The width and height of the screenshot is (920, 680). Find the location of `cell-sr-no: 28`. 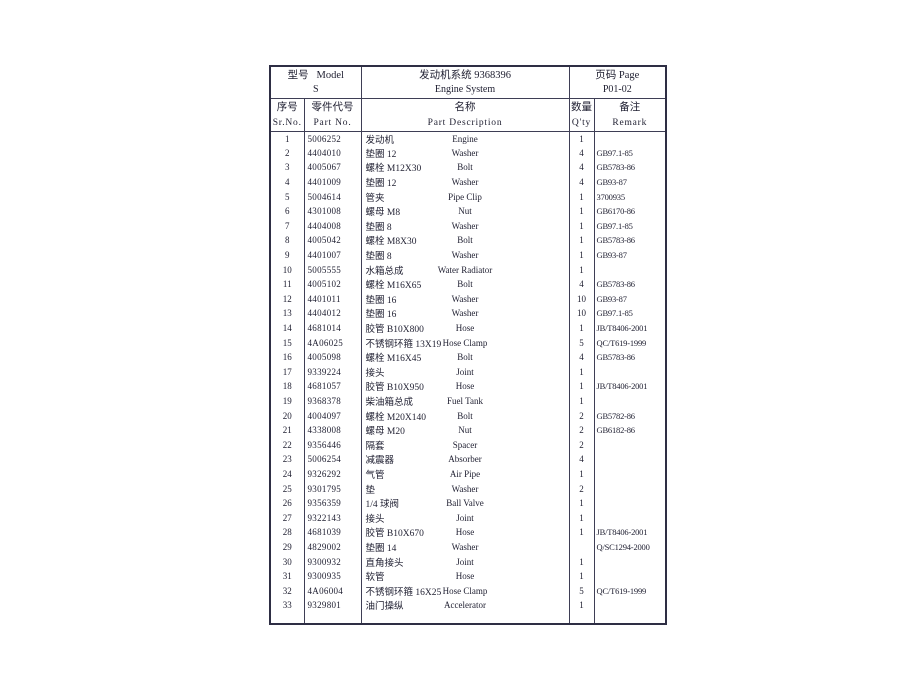

cell-sr-no: 28 is located at coordinates (287, 532).